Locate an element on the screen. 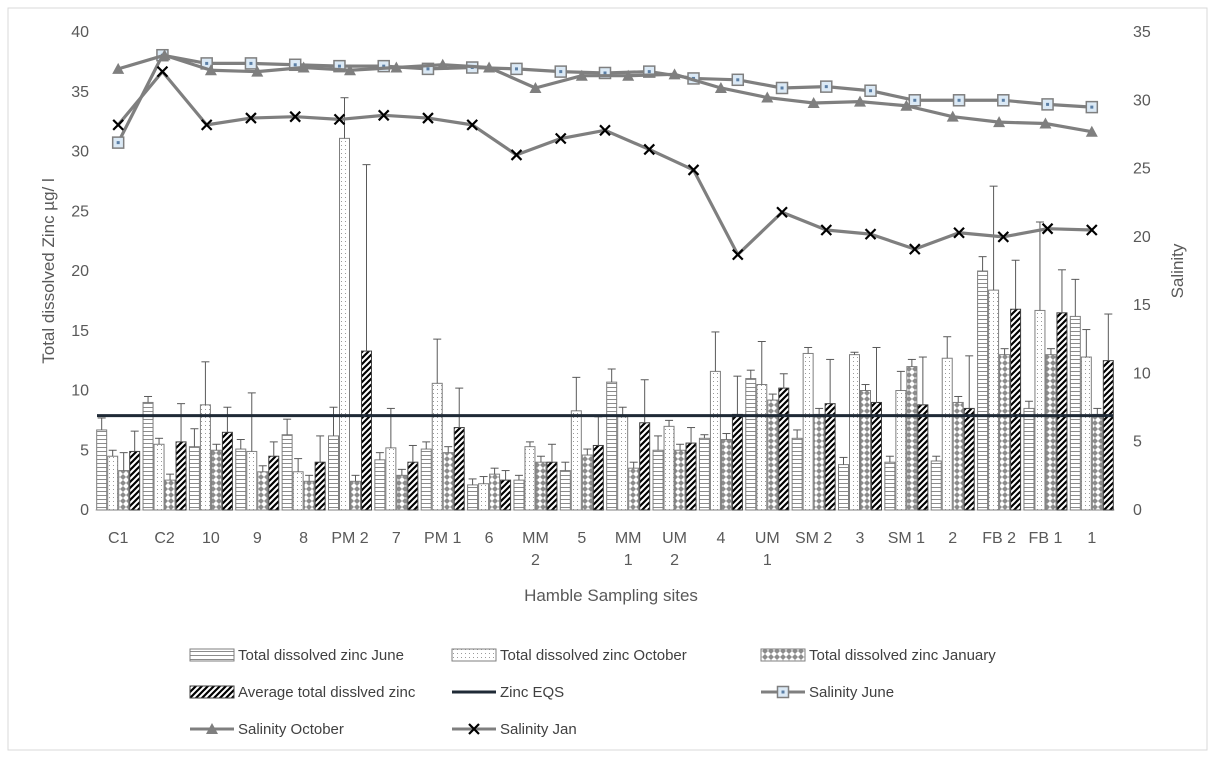 The height and width of the screenshot is (763, 1215). x-tick-label: C2 is located at coordinates (164, 538).